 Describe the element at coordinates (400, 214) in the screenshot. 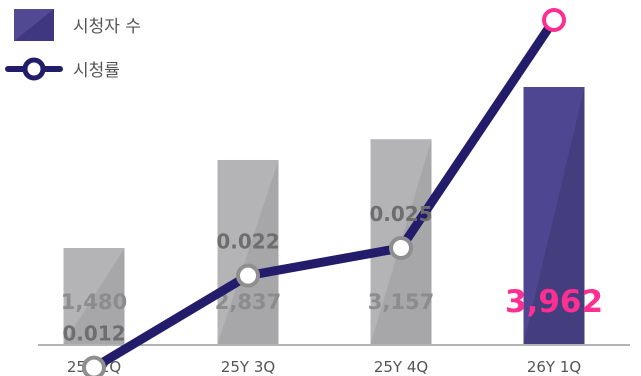

I see `rate-value-label-2: 0.025` at that location.